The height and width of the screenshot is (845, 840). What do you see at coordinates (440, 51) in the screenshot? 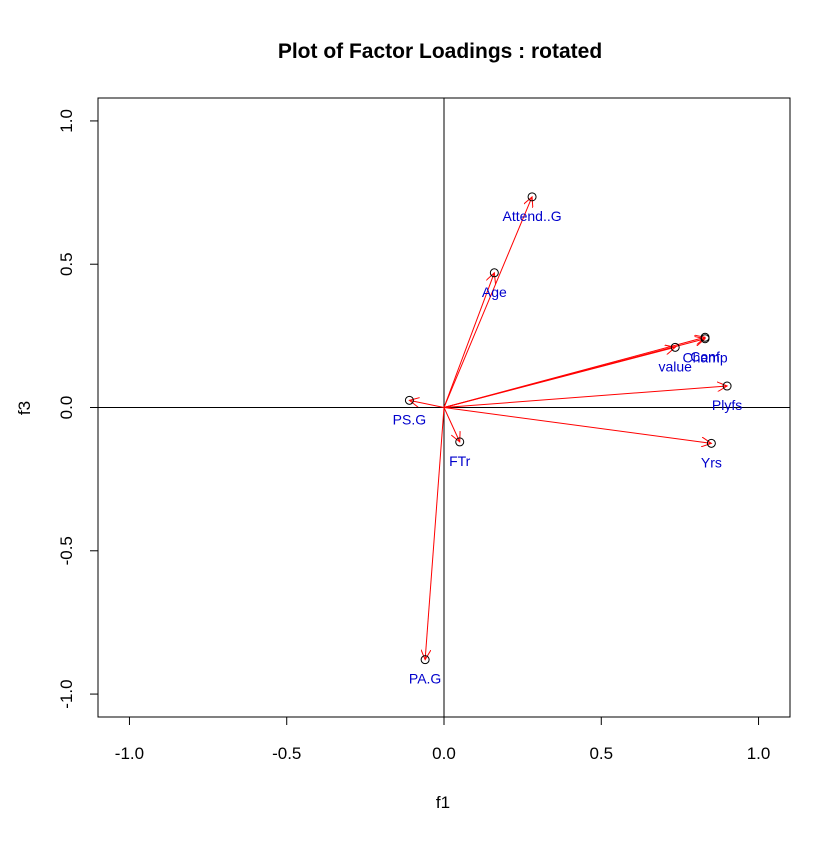
I see `chart-title: Plot of Factor Loadings : rotated` at bounding box center [440, 51].